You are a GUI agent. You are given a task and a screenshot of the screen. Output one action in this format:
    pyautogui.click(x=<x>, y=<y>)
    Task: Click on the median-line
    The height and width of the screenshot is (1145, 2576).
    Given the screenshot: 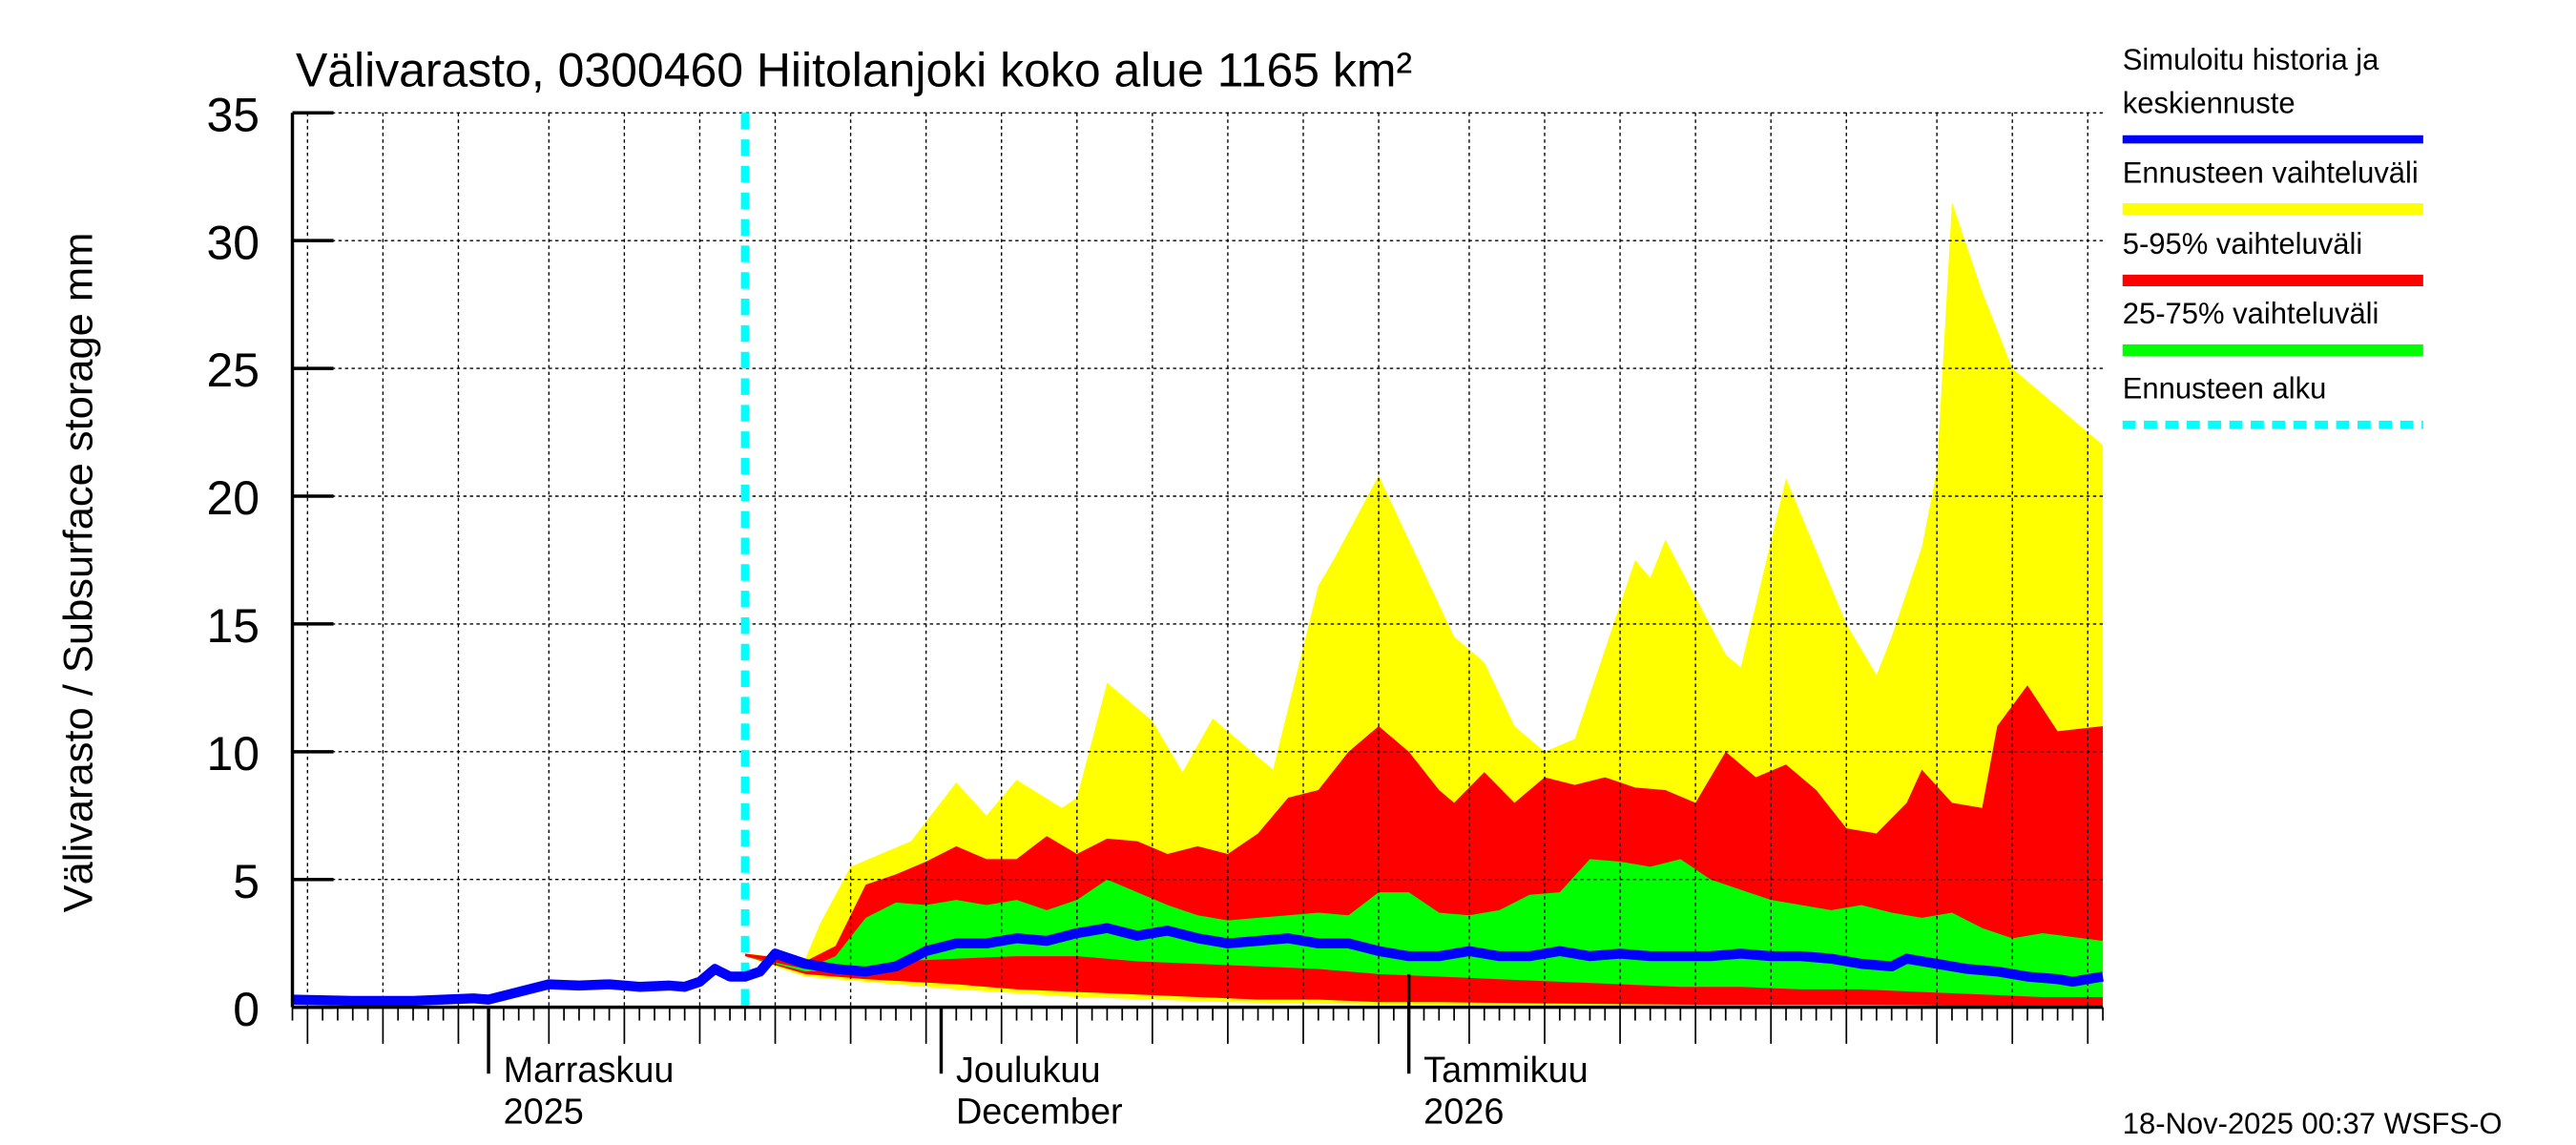 What is the action you would take?
    pyautogui.click(x=1198, y=965)
    